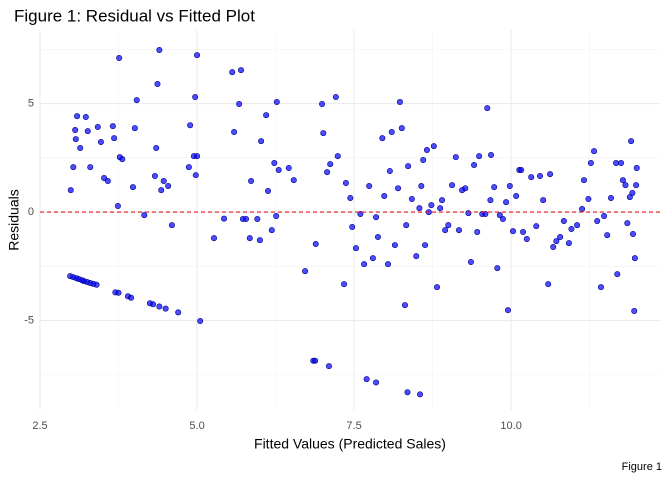  Describe the element at coordinates (134, 15) in the screenshot. I see `chart-title: Figure 1: Residual vs Fitted Plot` at that location.